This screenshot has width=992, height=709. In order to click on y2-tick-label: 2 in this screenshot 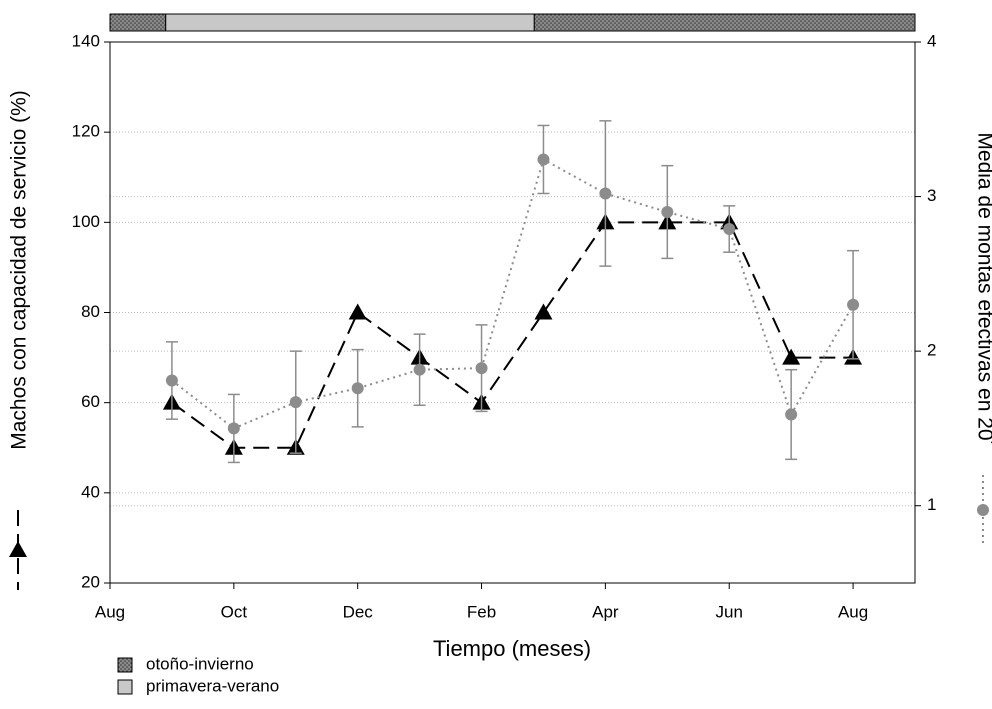, I will do `click(931, 350)`.